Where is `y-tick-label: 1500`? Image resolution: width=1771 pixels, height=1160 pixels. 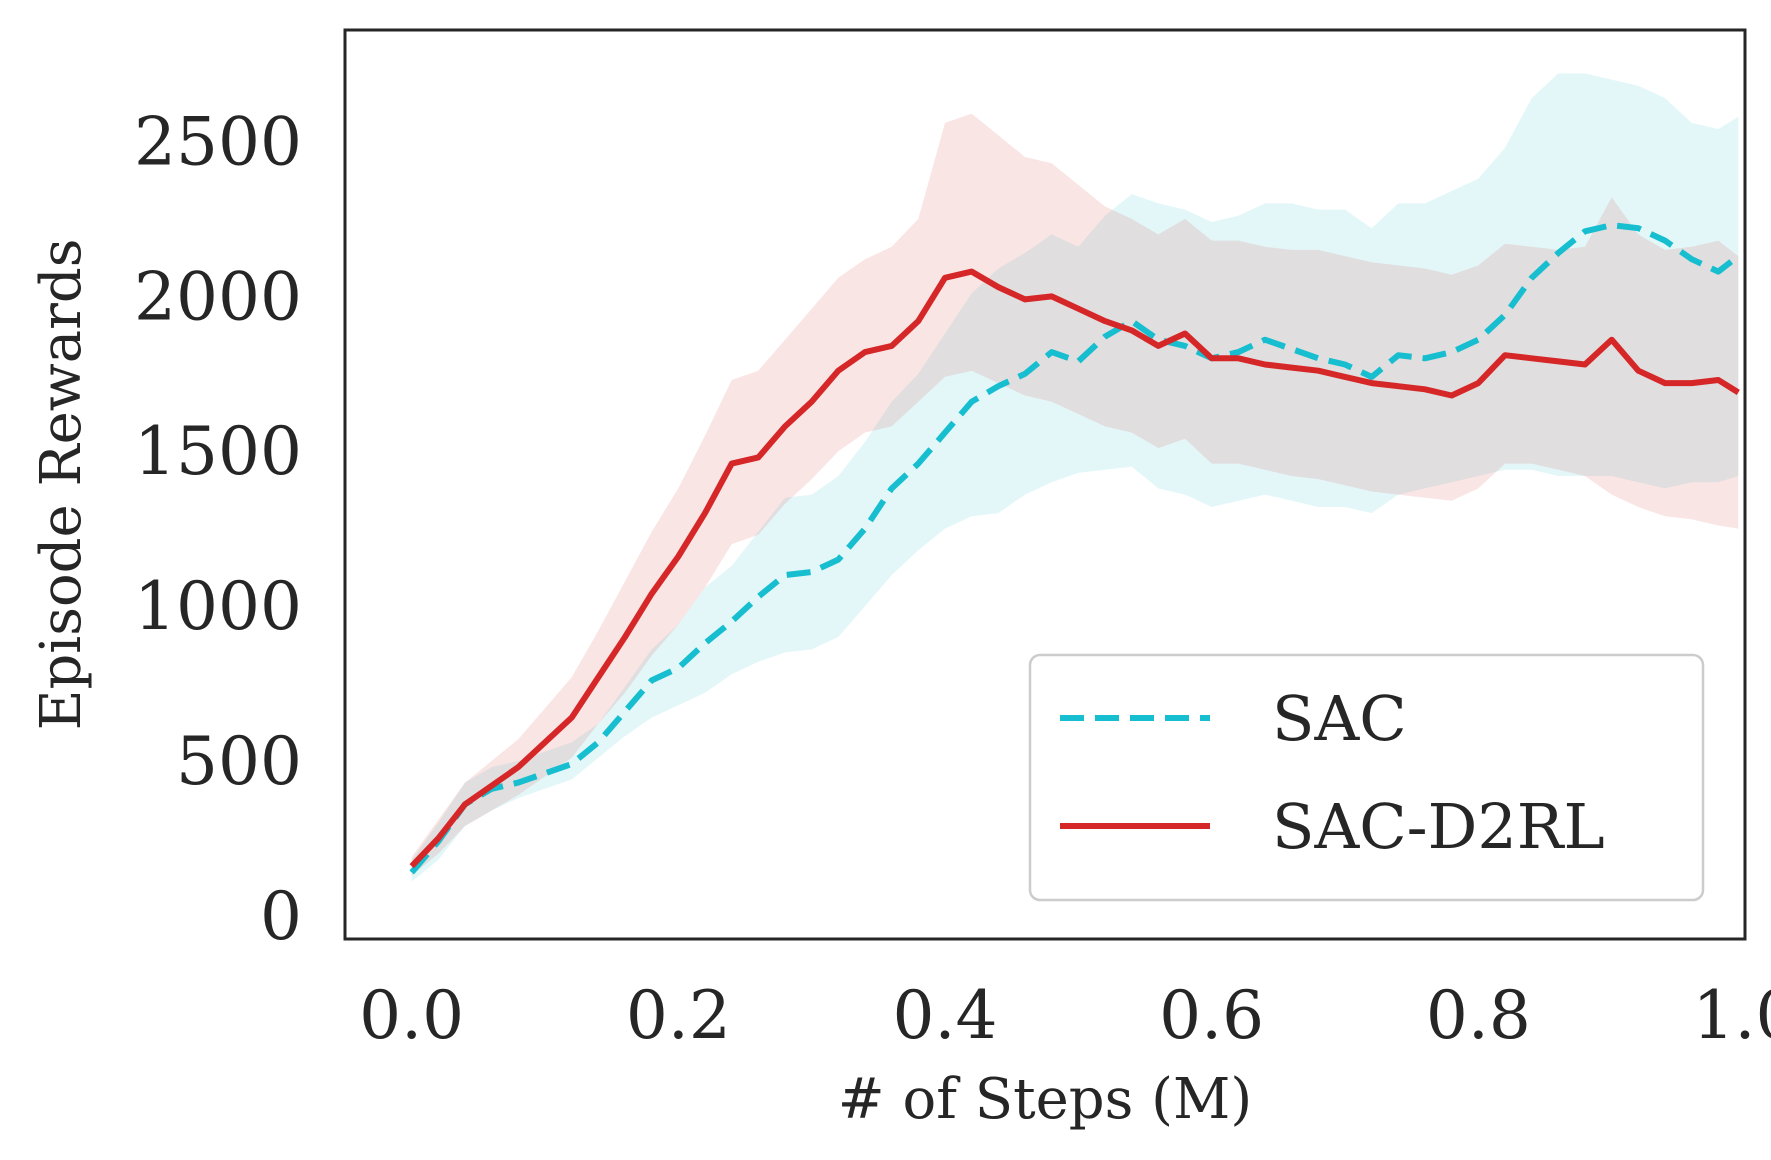 y-tick-label: 1500 is located at coordinates (218, 451).